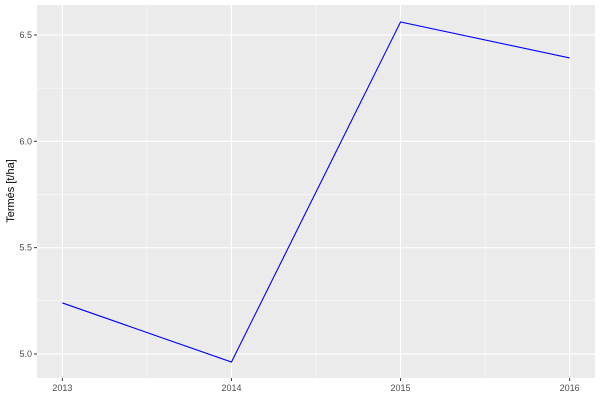 Image resolution: width=600 pixels, height=405 pixels. Describe the element at coordinates (401, 388) in the screenshot. I see `x-tick-label: 2015` at that location.